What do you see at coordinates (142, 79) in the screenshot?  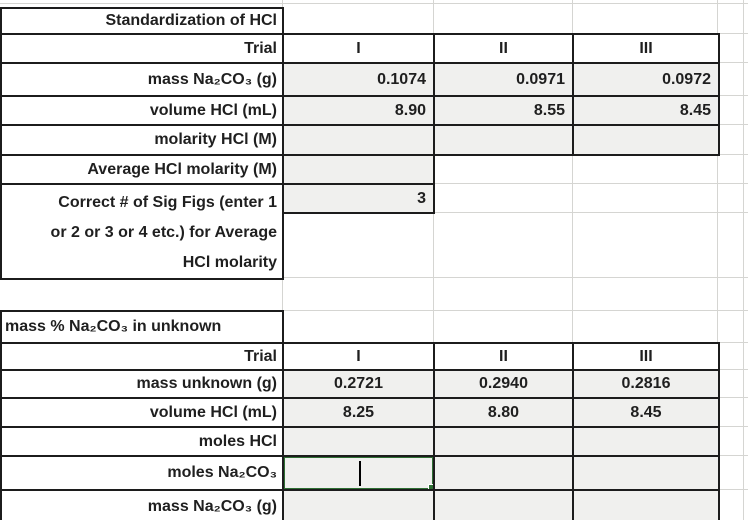 I see `cell-mass-na2co3-label: mass Na₂CO₃ (g)` at bounding box center [142, 79].